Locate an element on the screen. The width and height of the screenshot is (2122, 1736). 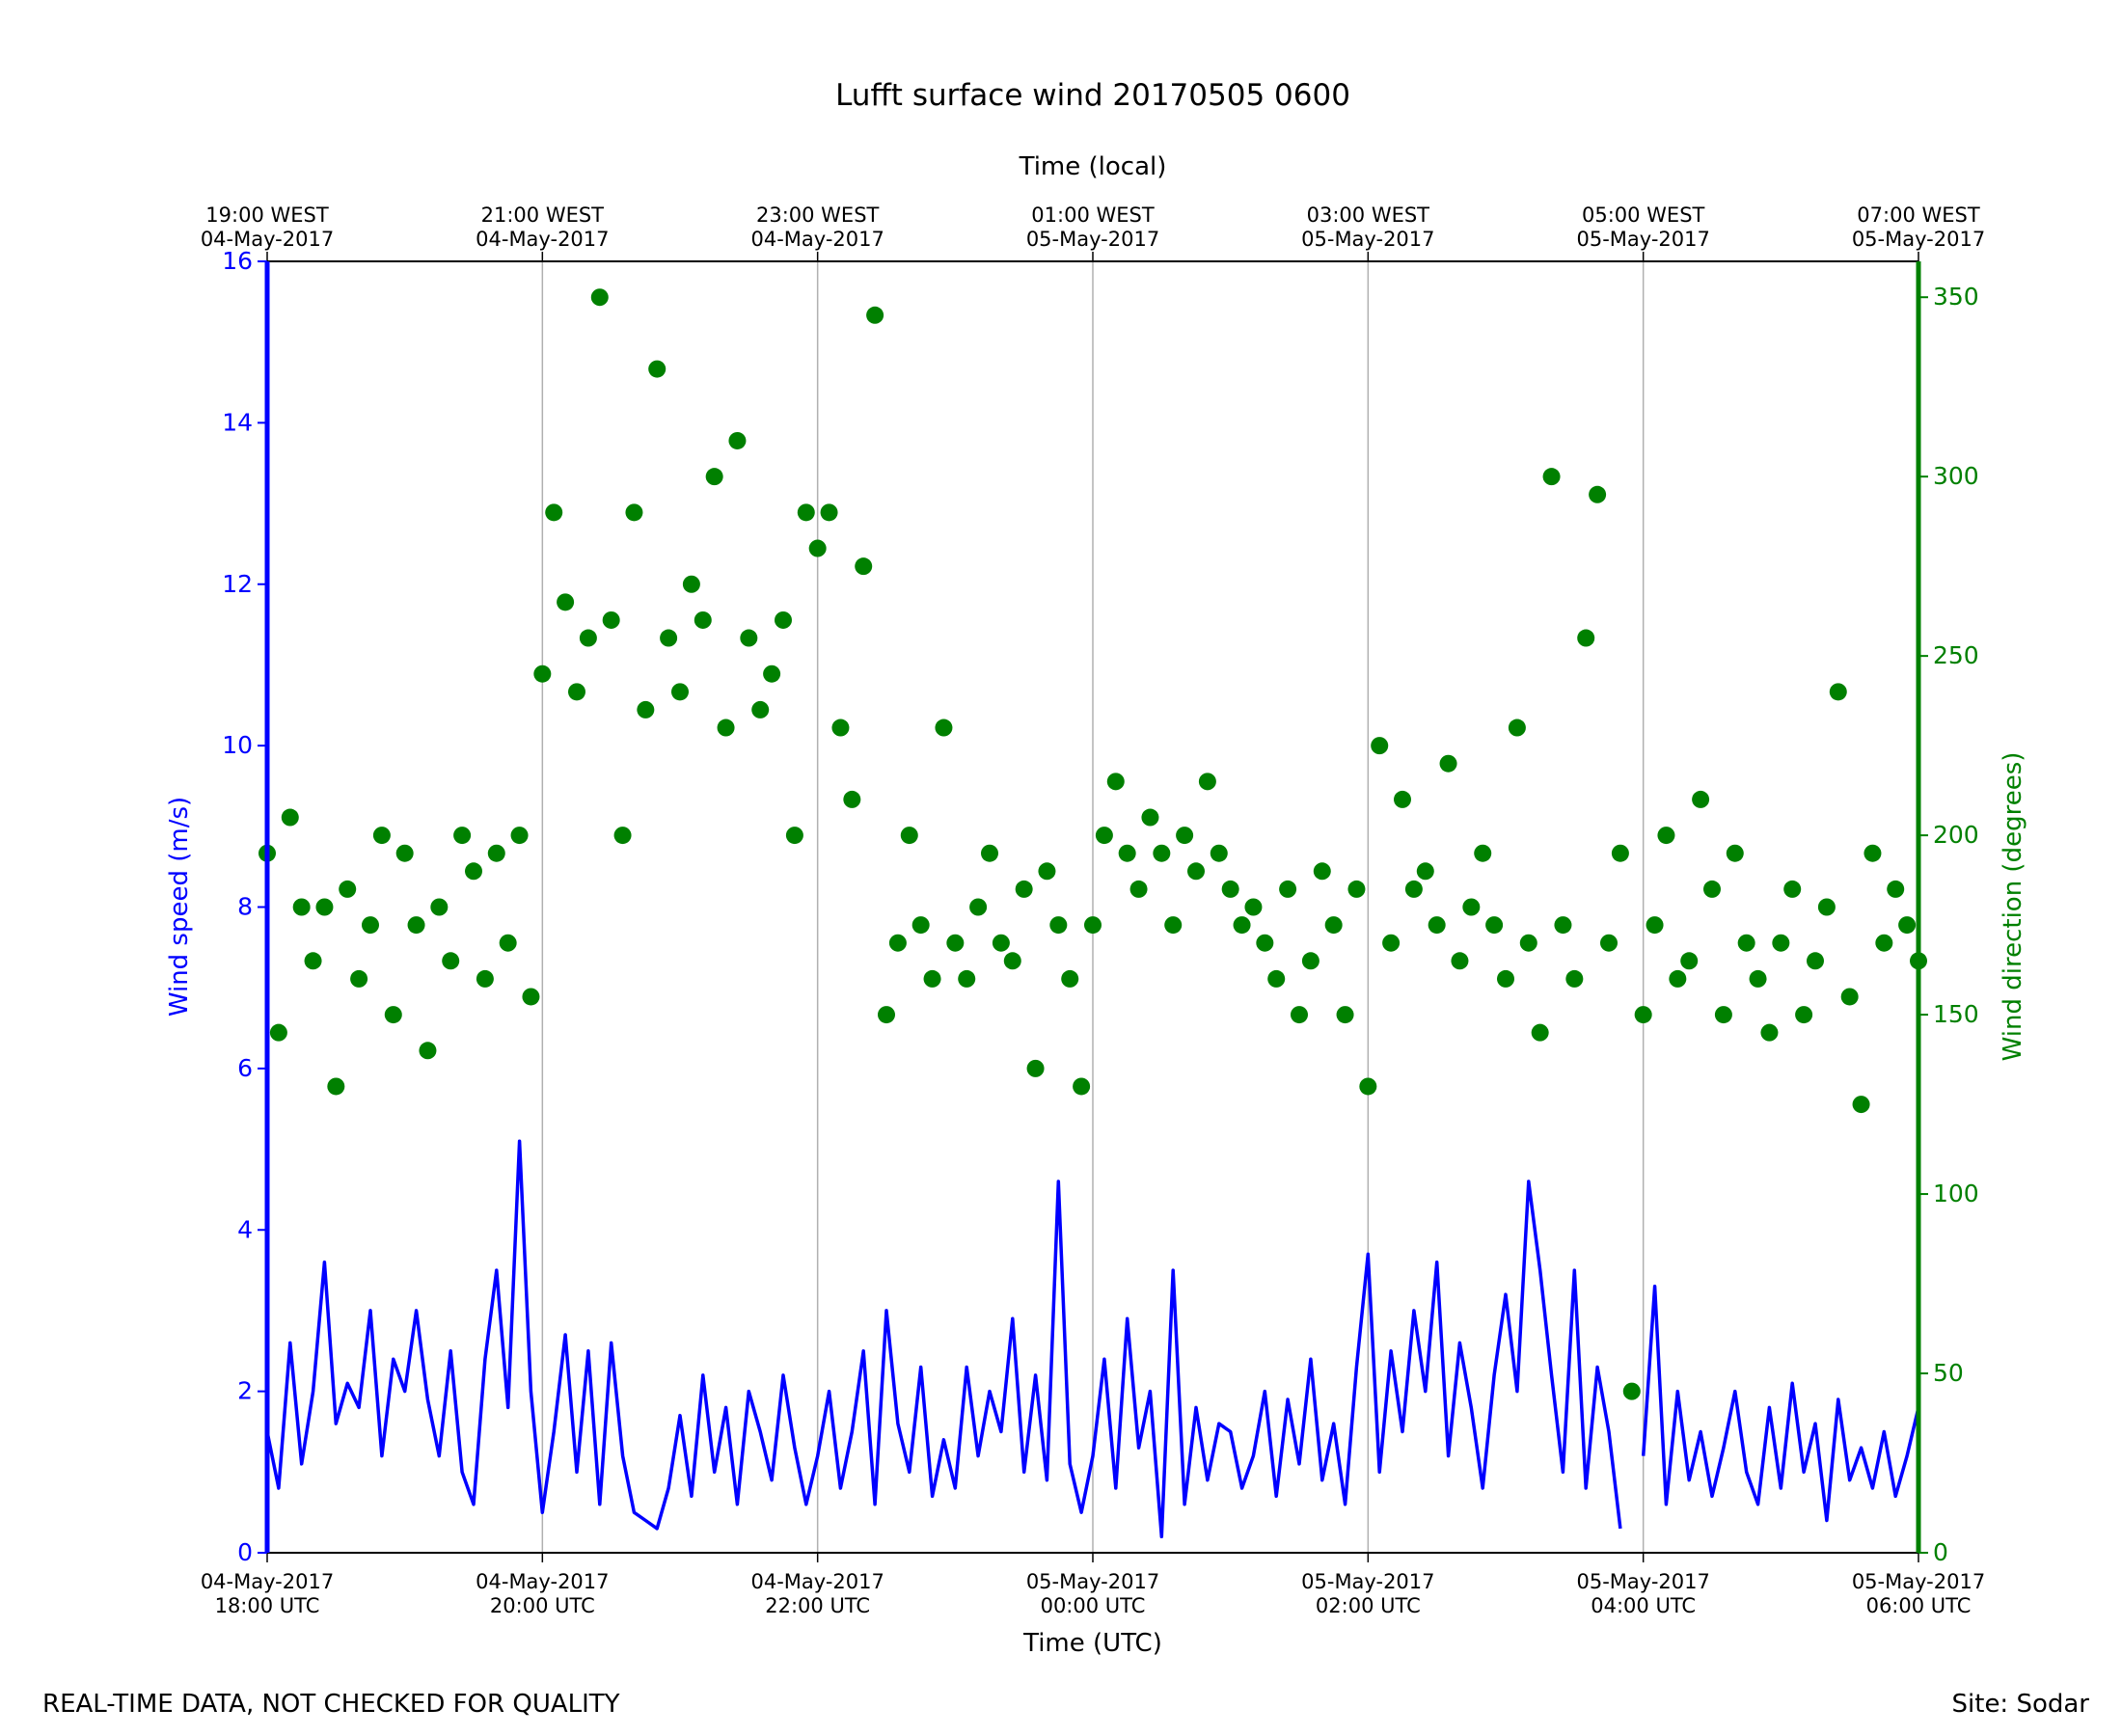
chart-title: Lufft surface wind 20170505 0600 is located at coordinates (1093, 95).